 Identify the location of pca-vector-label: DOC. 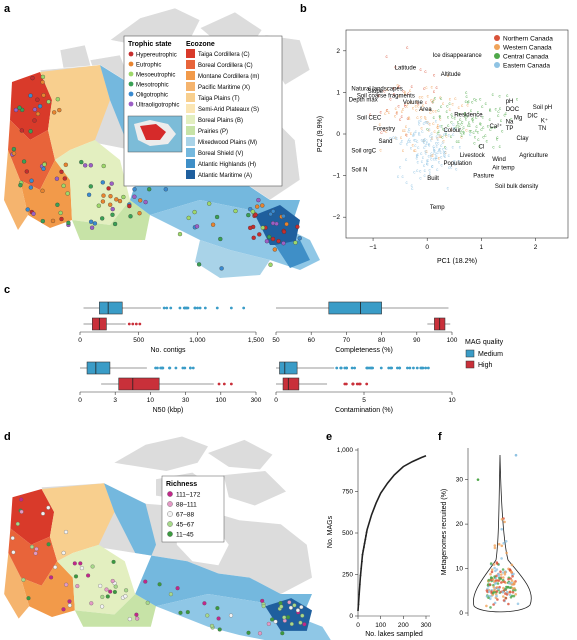
(513, 110).